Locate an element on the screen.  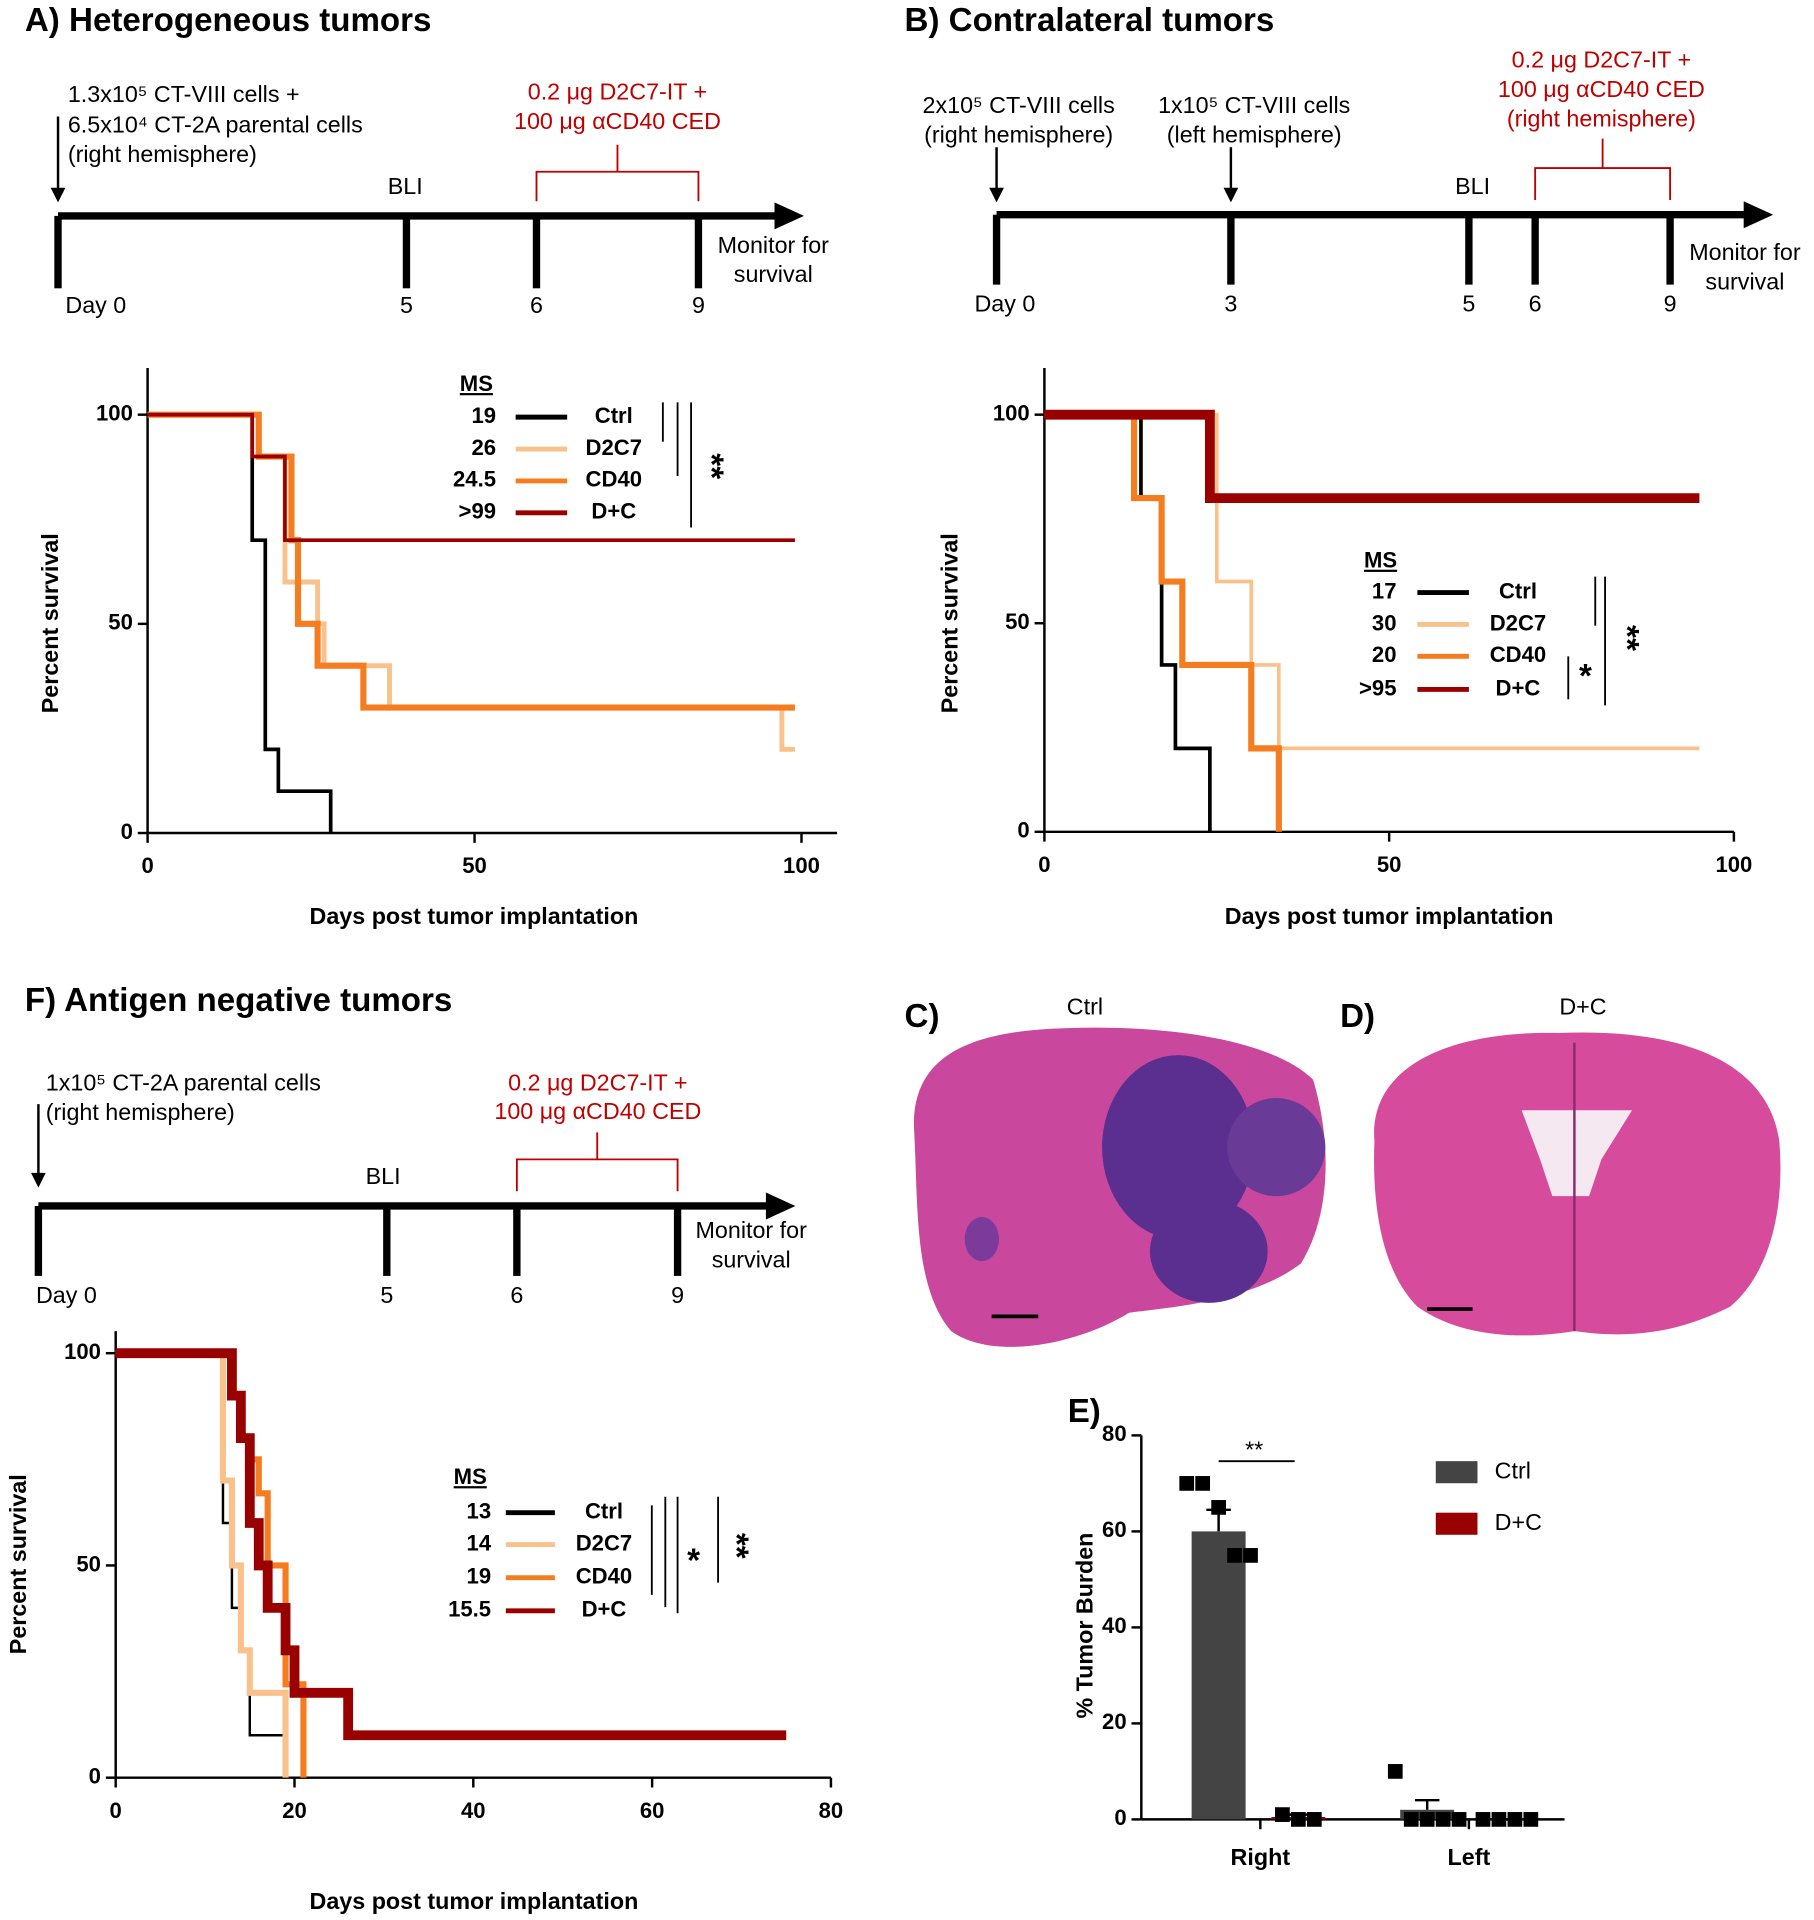
legend-median: 15.5 is located at coordinates (469, 1609).